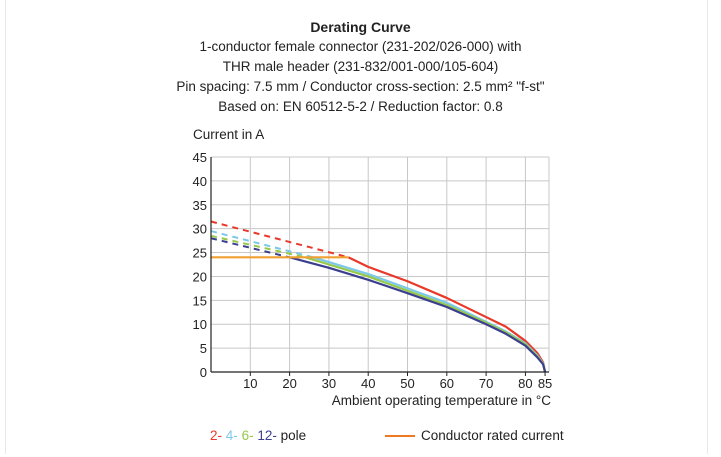  What do you see at coordinates (426, 314) in the screenshot?
I see `series-6-pole` at bounding box center [426, 314].